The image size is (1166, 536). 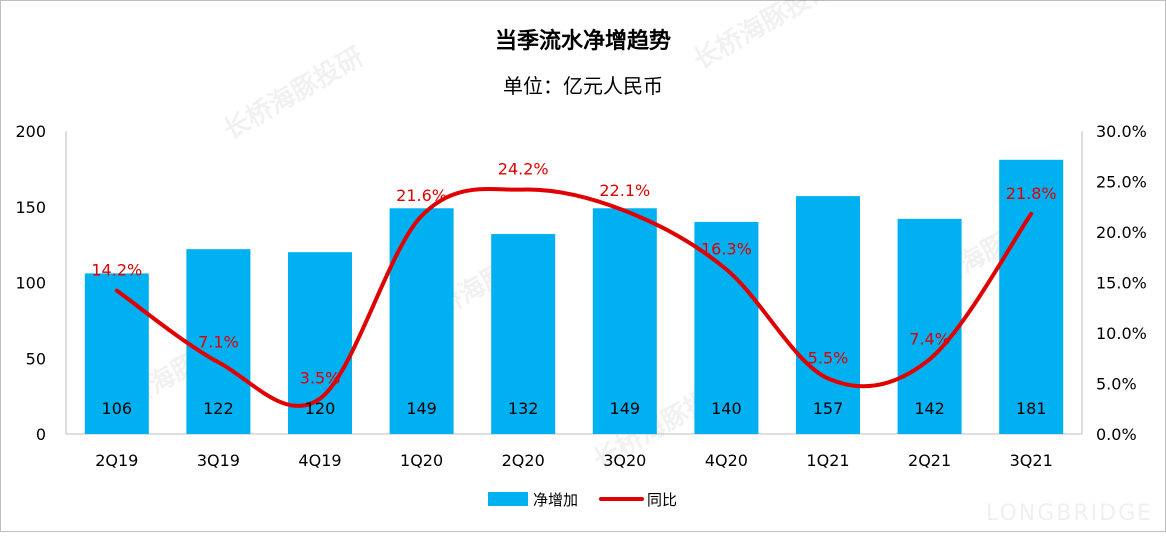 I want to click on line-value-label: 14.2%, so click(x=116, y=270).